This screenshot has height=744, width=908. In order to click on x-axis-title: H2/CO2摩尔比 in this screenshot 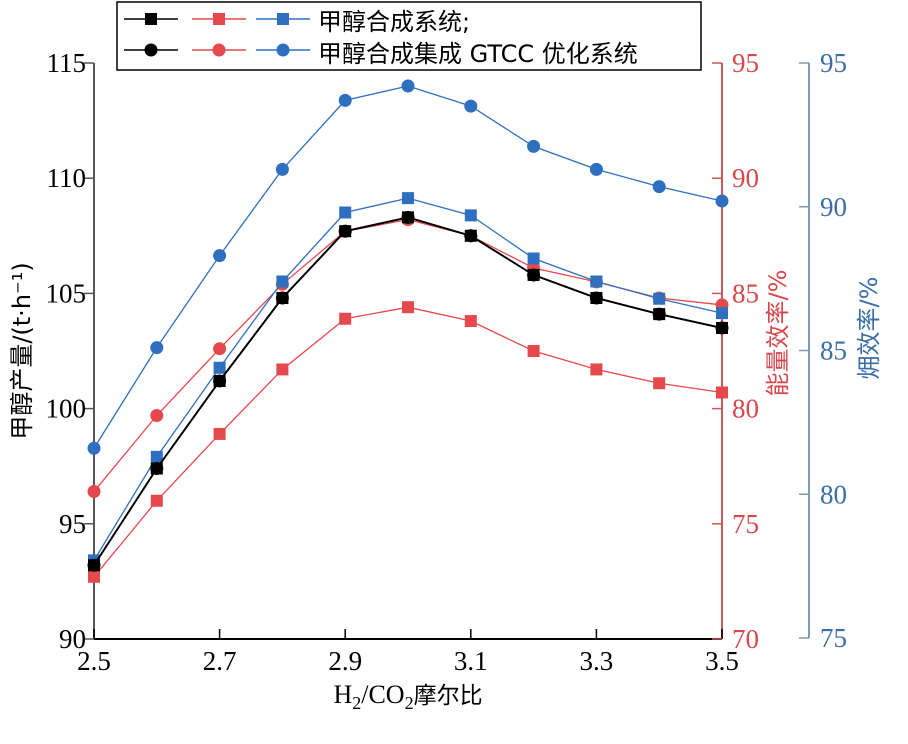, I will do `click(407, 696)`.